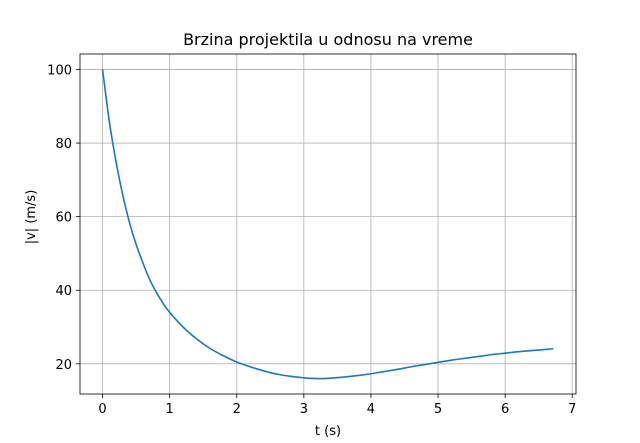 This screenshot has width=640, height=443. Describe the element at coordinates (63, 365) in the screenshot. I see `y-tick-label: 20` at that location.